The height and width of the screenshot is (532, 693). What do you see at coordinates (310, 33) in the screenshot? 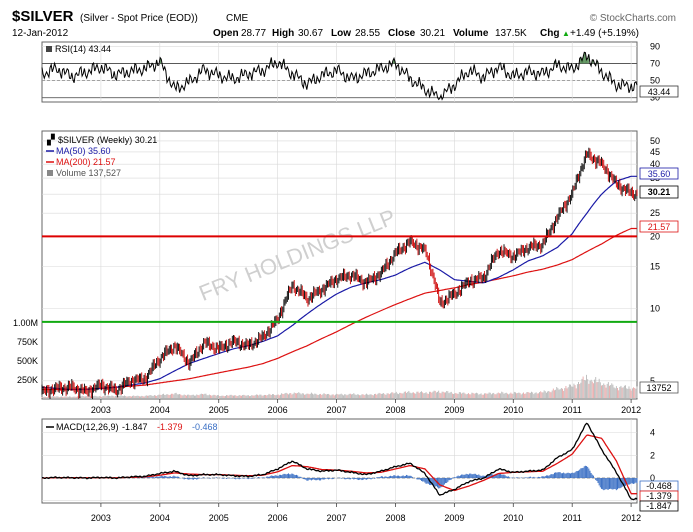
I see `high-value: 30.67` at bounding box center [310, 33].